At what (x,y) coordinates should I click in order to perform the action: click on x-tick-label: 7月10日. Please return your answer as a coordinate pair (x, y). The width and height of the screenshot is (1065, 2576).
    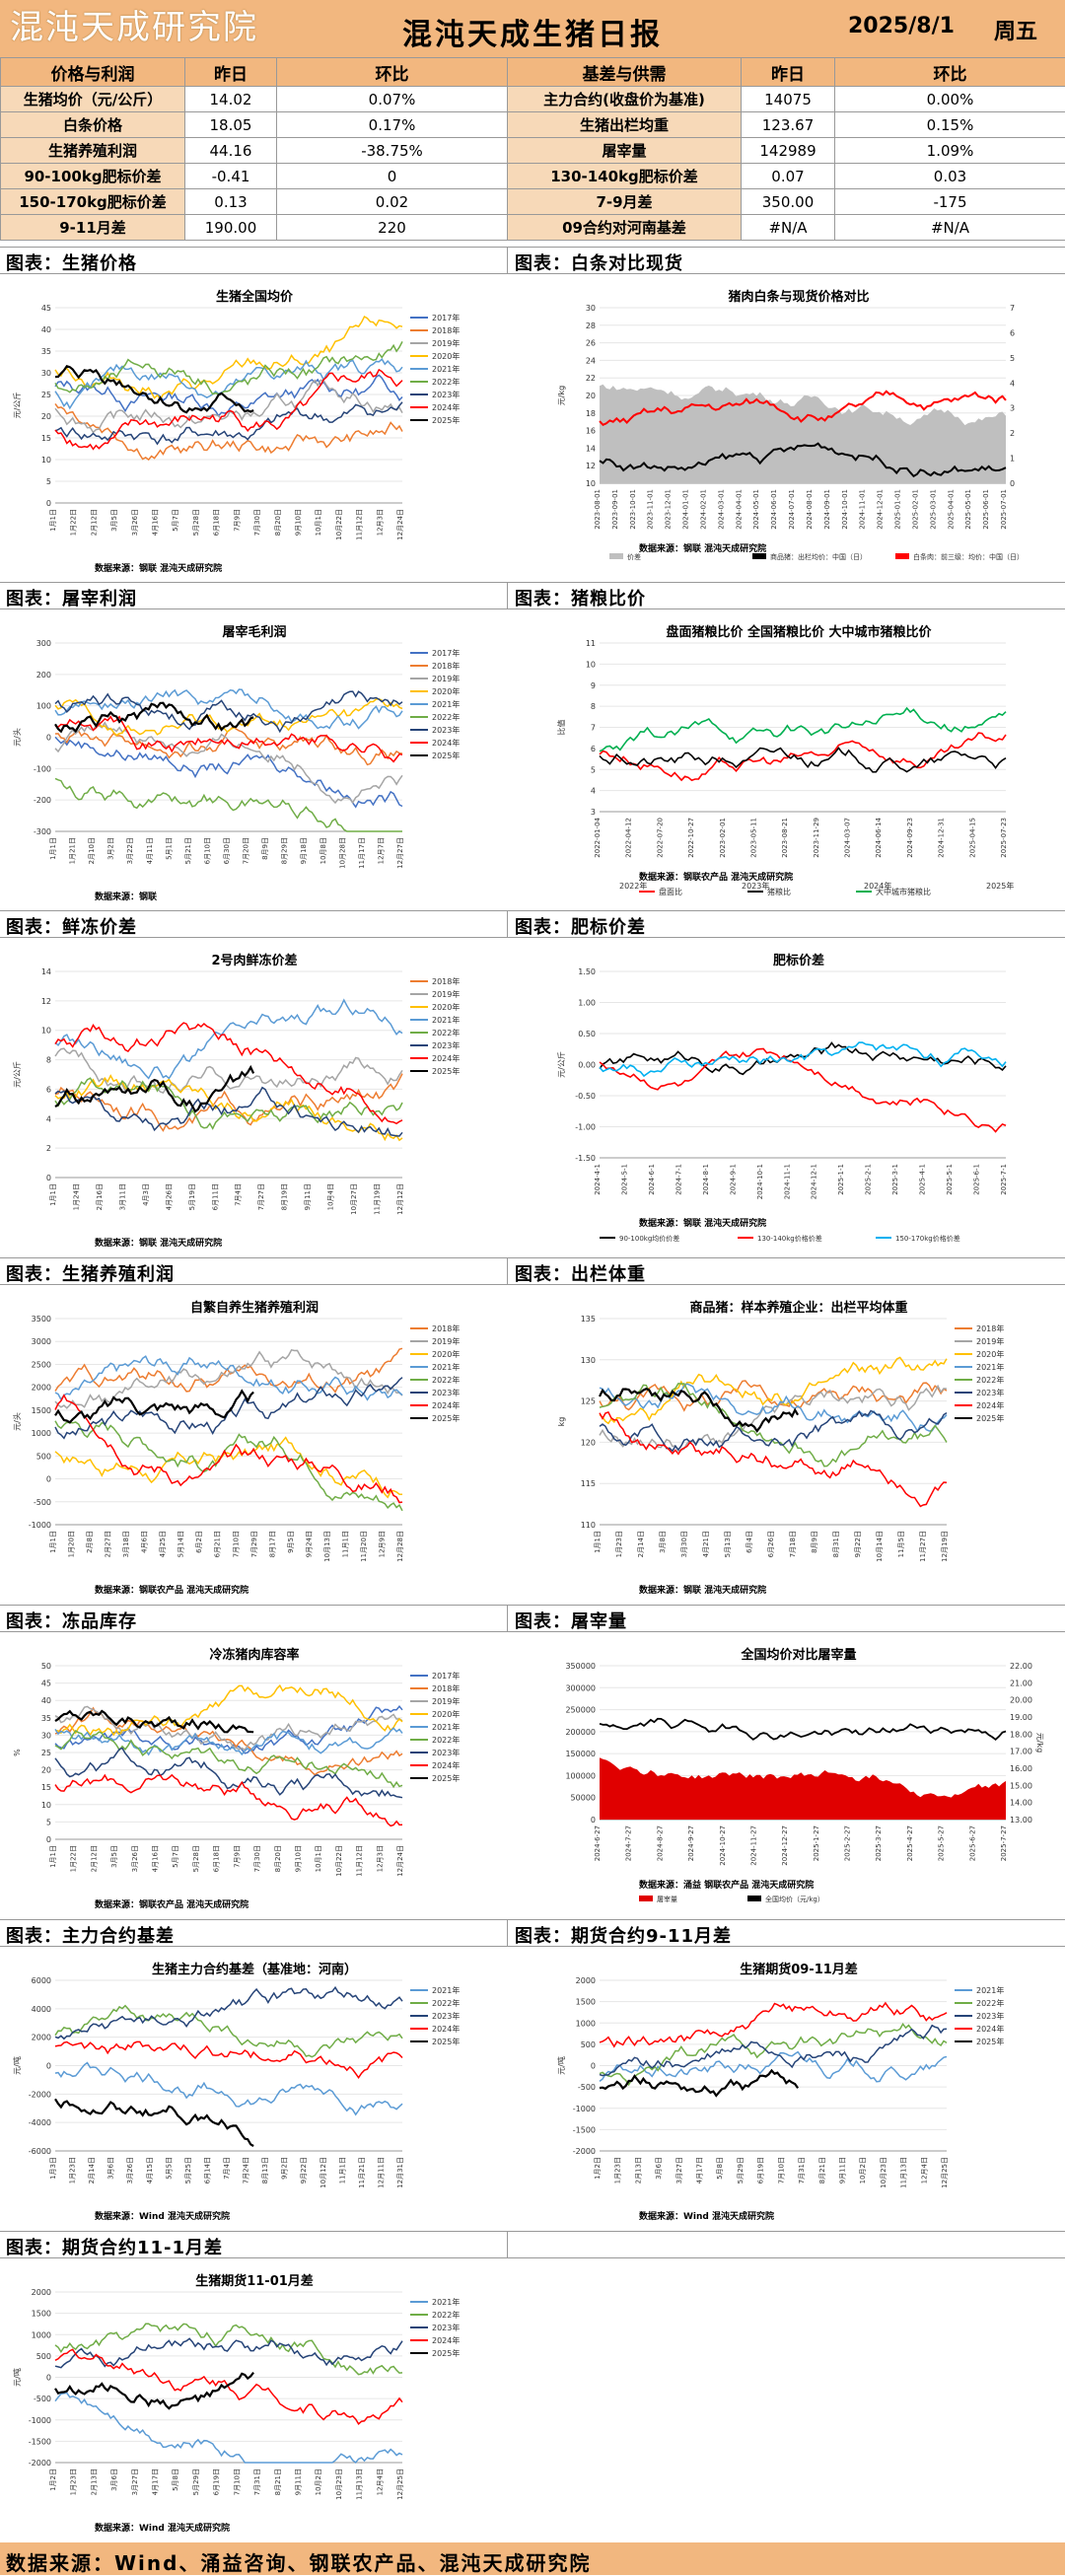
    Looking at the image, I should click on (237, 2482).